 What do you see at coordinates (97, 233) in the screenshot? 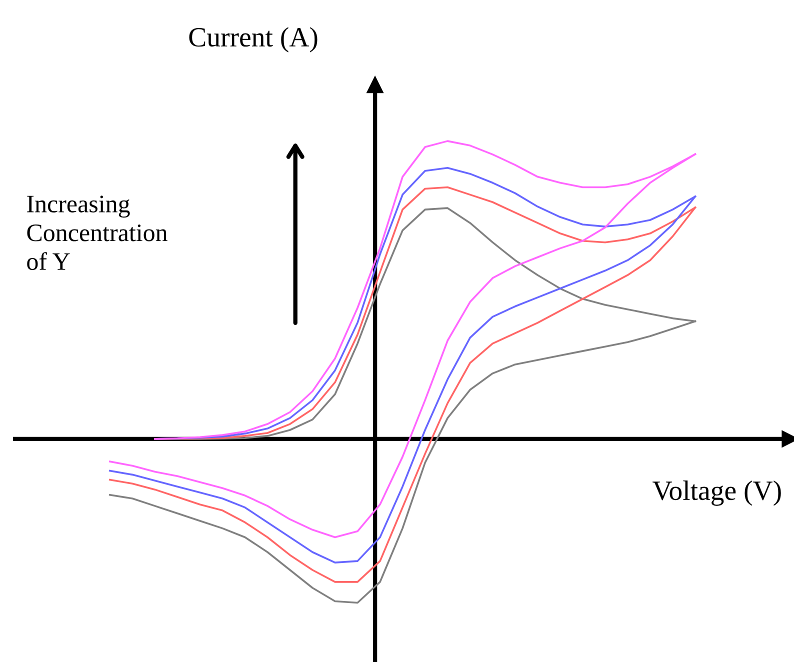
I see `annotation: Increasing Concentration of Y` at bounding box center [97, 233].